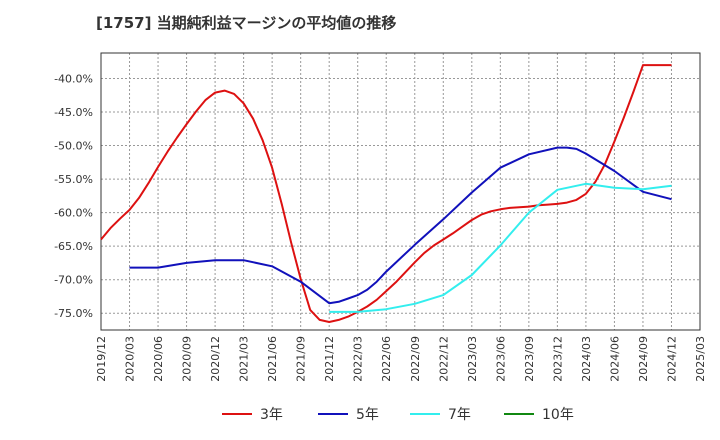 This screenshot has width=720, height=440. I want to click on x-tick-label: 2019/12, so click(101, 359).